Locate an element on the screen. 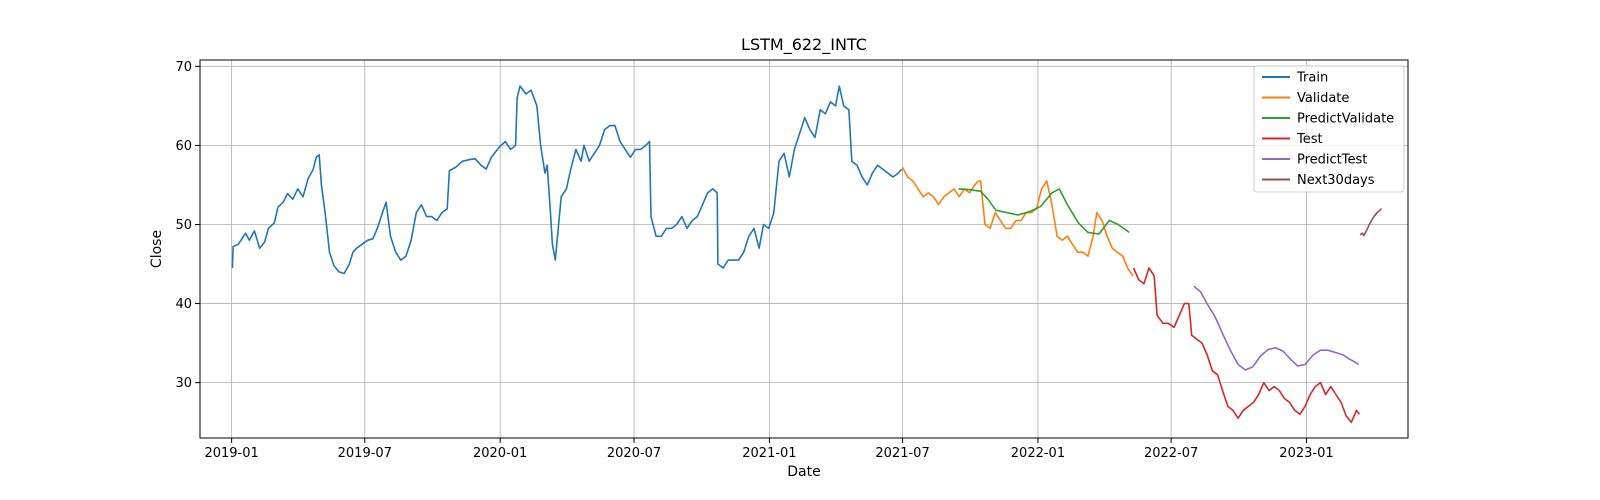 The image size is (1600, 500). y-tick-label: 30 is located at coordinates (183, 383).